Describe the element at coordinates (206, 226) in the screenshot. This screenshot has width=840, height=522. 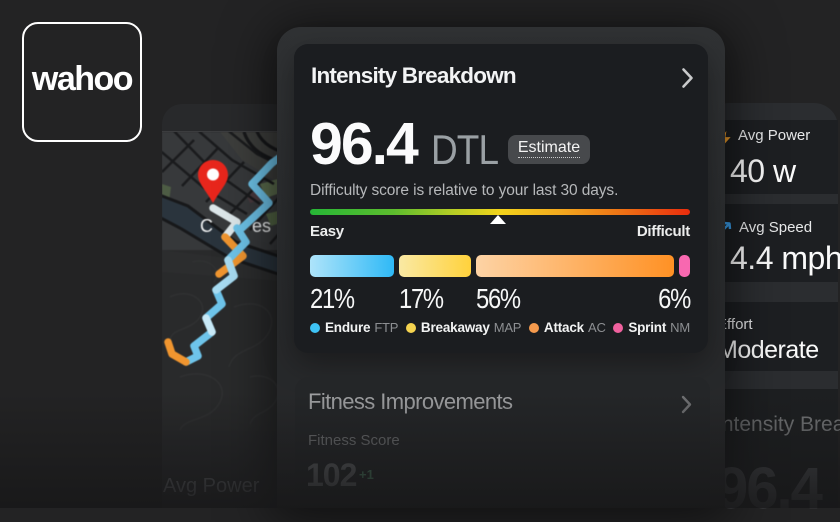
I see `svg-text: C` at that location.